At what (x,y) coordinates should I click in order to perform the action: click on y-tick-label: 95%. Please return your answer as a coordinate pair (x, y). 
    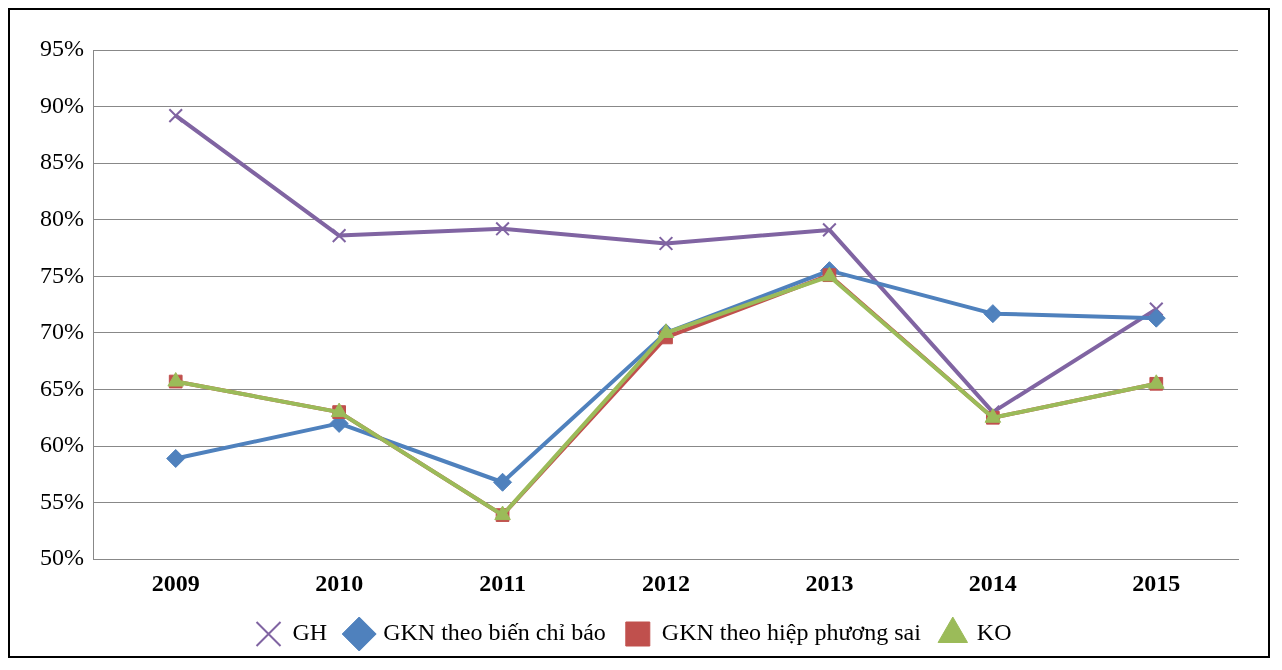
    Looking at the image, I should click on (61, 48).